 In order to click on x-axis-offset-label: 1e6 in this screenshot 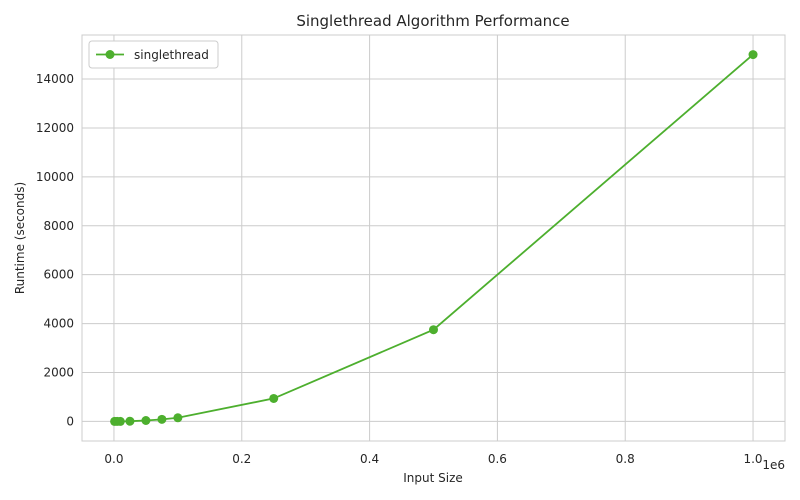, I will do `click(773, 465)`.